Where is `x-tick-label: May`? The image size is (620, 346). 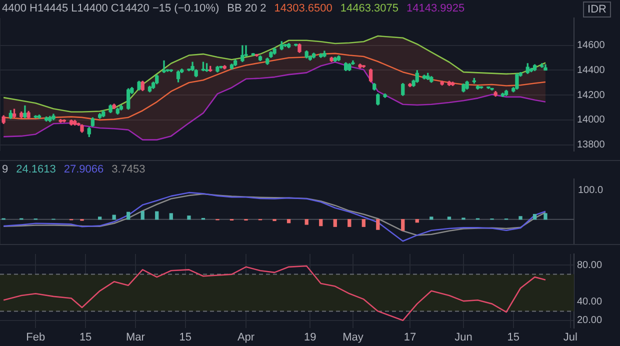 x-tick-label: May is located at coordinates (353, 337).